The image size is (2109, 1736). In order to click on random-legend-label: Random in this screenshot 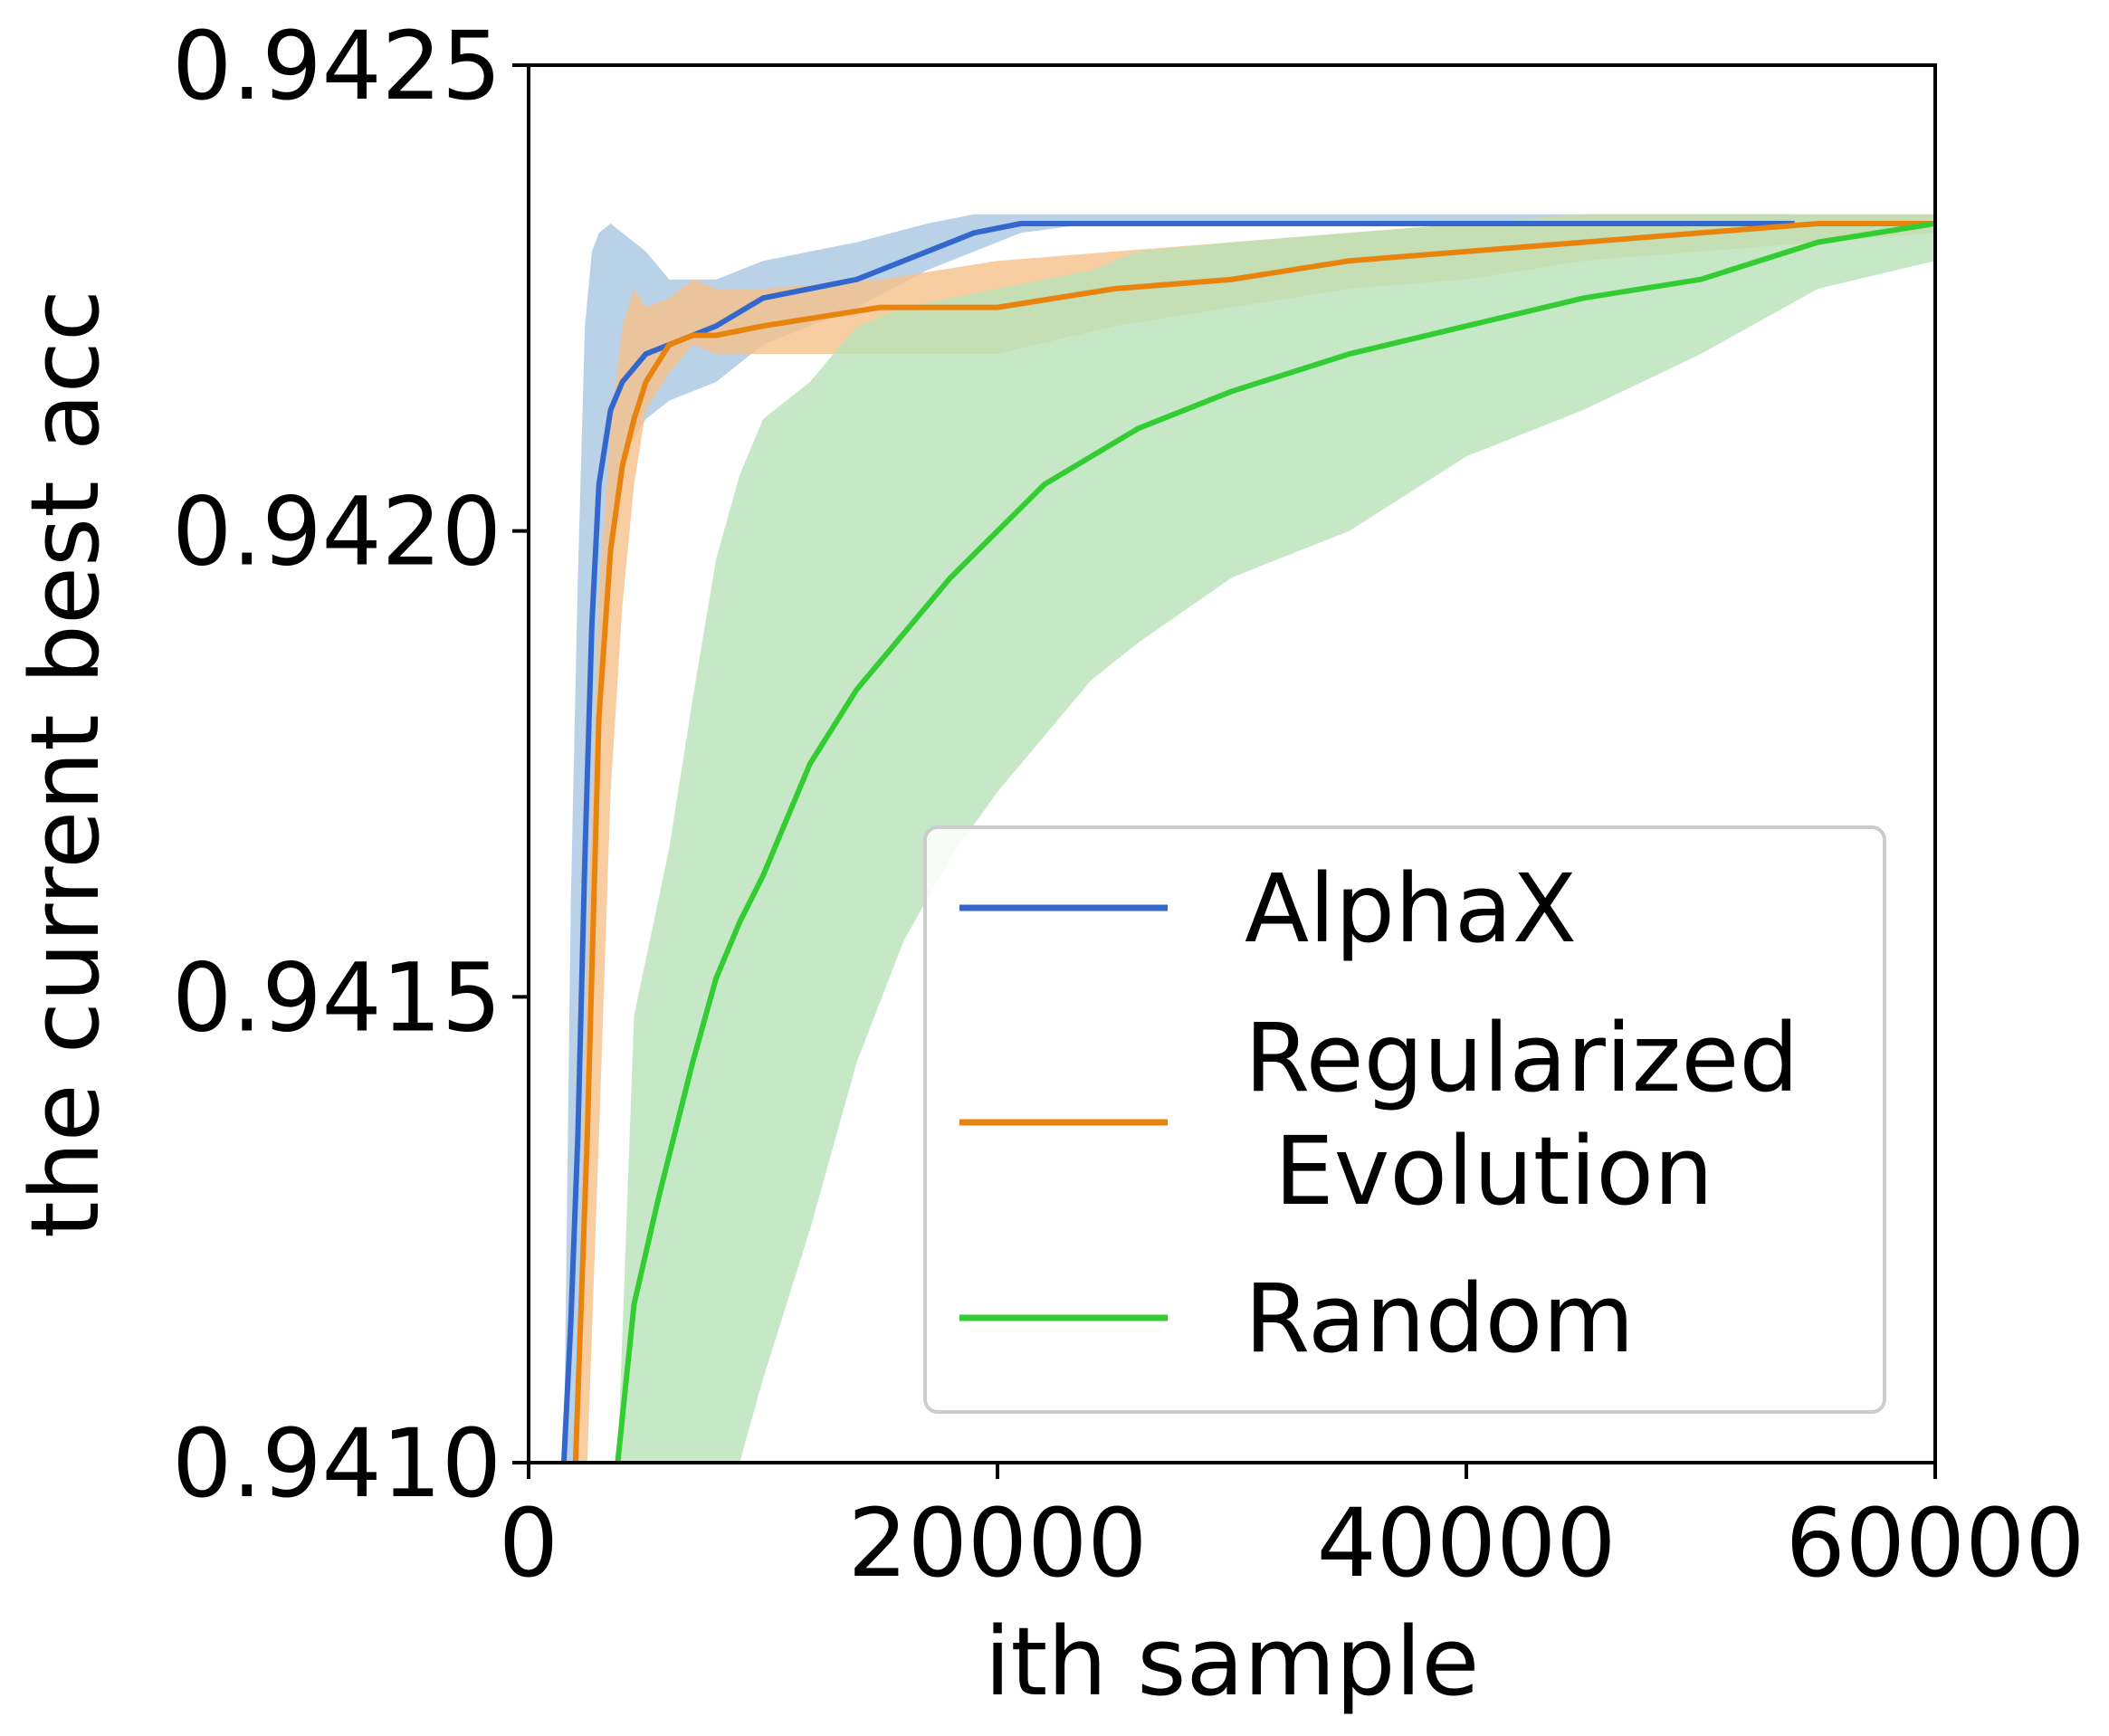, I will do `click(1440, 1319)`.